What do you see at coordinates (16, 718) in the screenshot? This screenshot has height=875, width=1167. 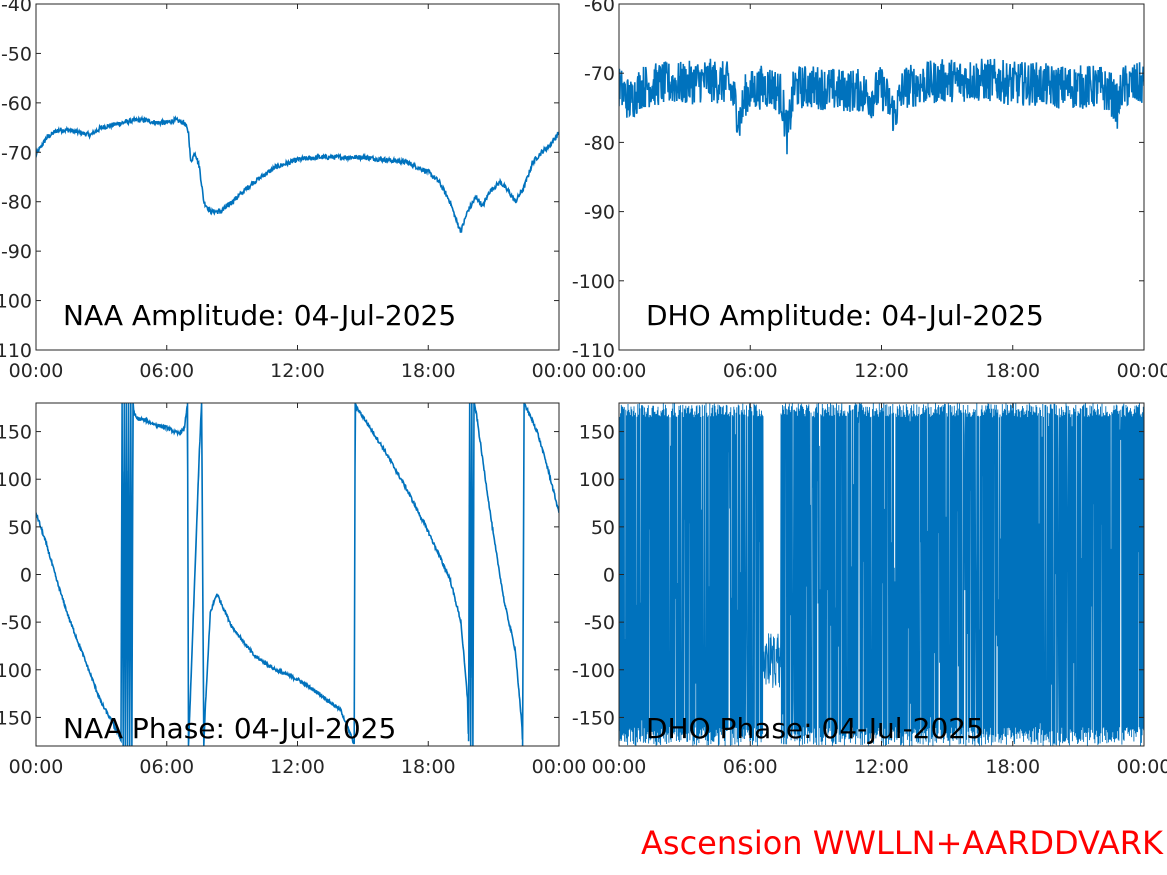 I see `naa-phase-ytick-label: -150` at bounding box center [16, 718].